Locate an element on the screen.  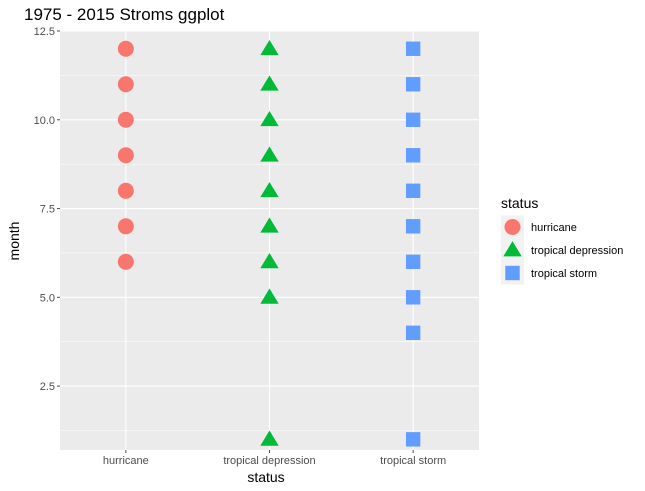
x-axis-title: status is located at coordinates (265, 477).